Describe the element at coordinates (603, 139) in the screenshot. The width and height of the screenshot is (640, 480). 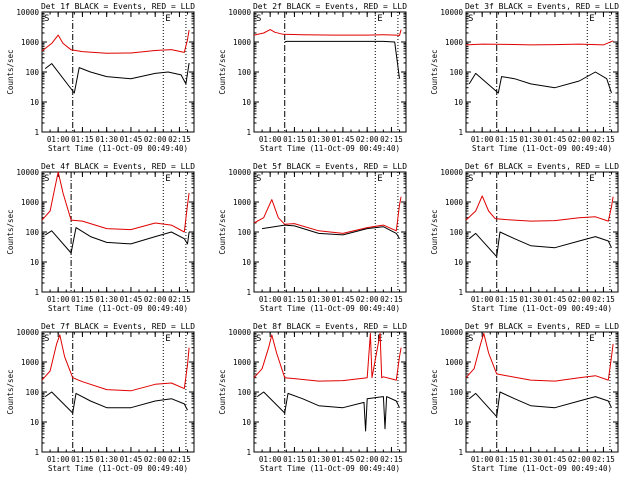
I see `chart-3-xtick-label: 02:15` at that location.